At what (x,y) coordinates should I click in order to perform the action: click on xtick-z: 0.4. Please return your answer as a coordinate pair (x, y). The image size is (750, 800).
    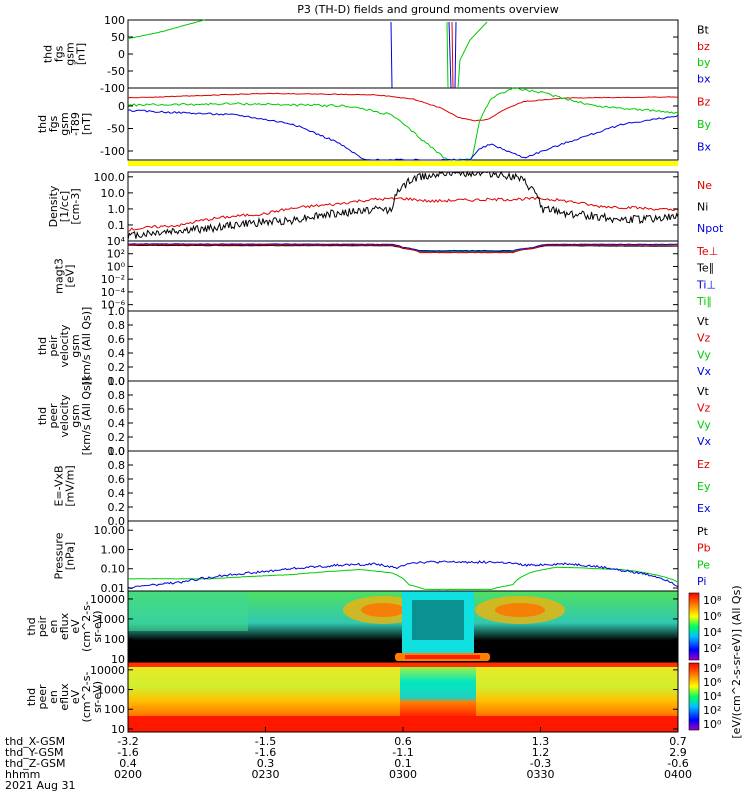
    Looking at the image, I should click on (128, 763).